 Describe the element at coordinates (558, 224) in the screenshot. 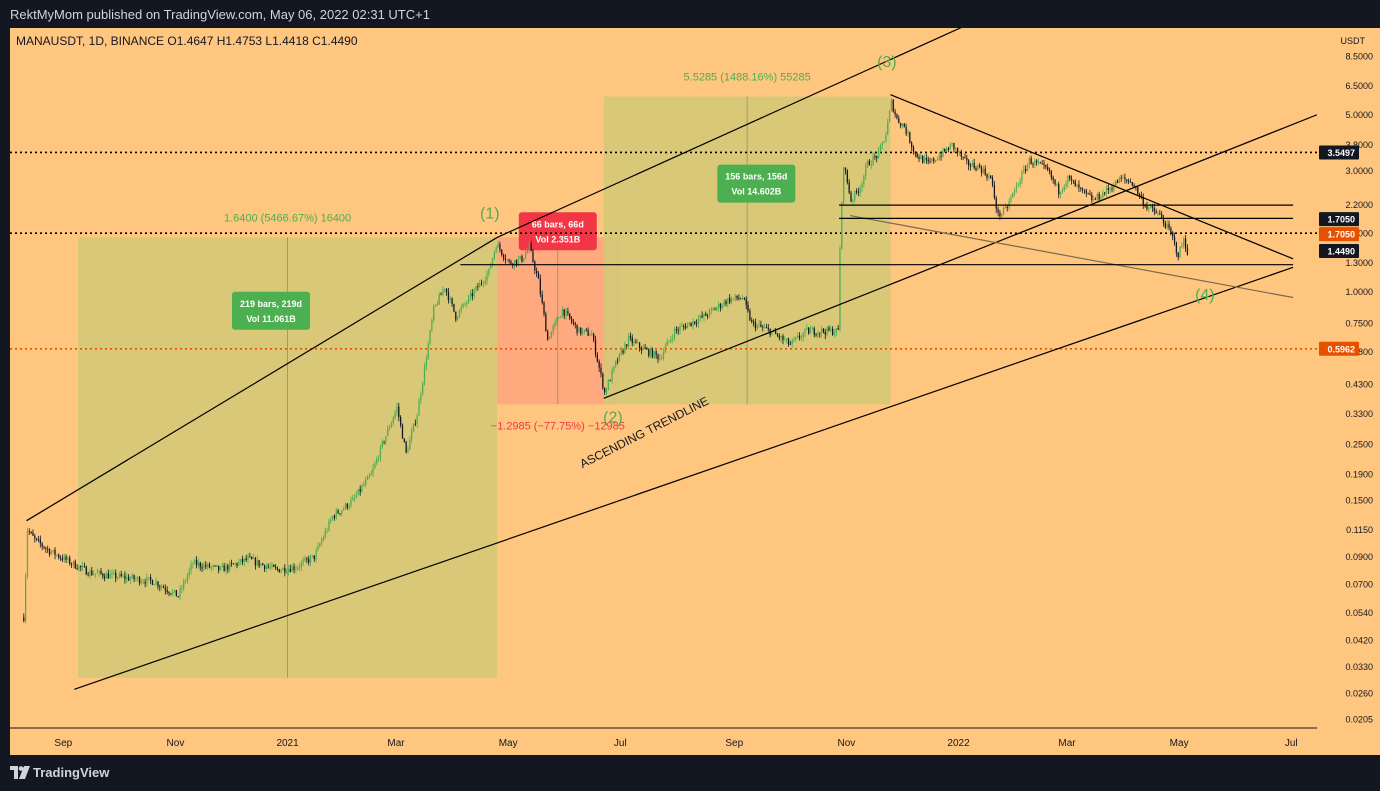

I see `range-badge-bars: 66 bars, 66d` at that location.